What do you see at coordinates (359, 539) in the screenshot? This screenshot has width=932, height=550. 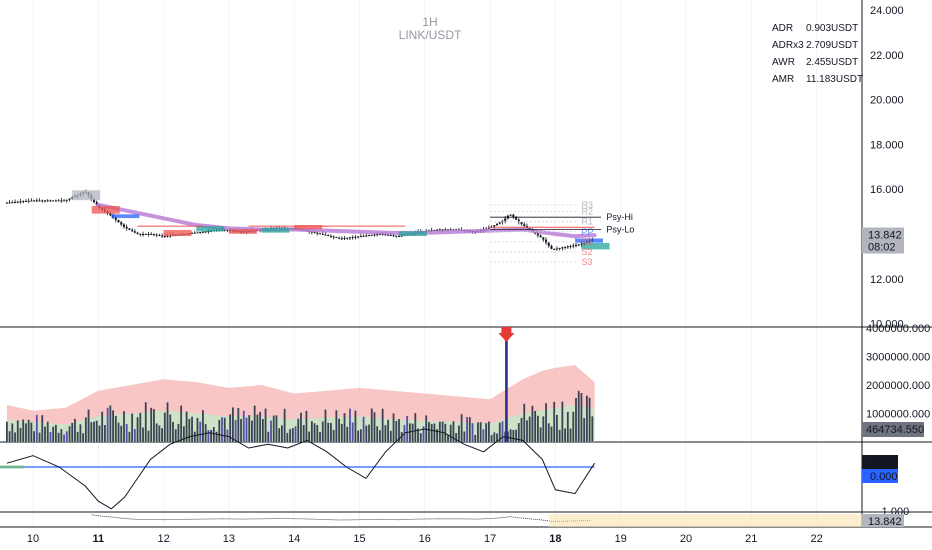 I see `time-tick-label: 15` at bounding box center [359, 539].